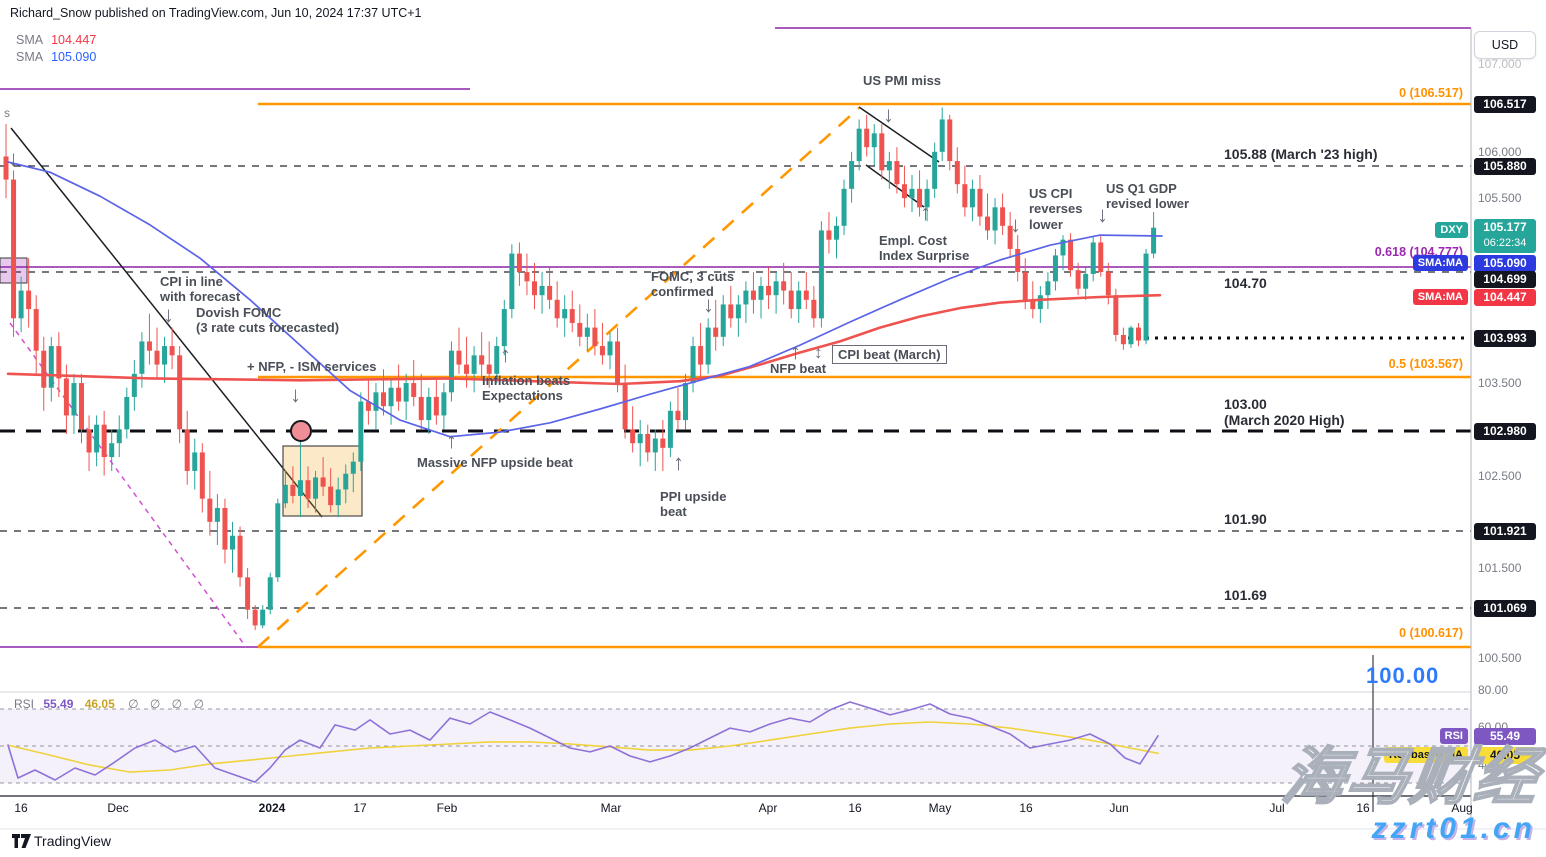 This screenshot has width=1546, height=857. Describe the element at coordinates (1284, 412) in the screenshot. I see `level-label: 103.00 (March 2020 High)` at that location.